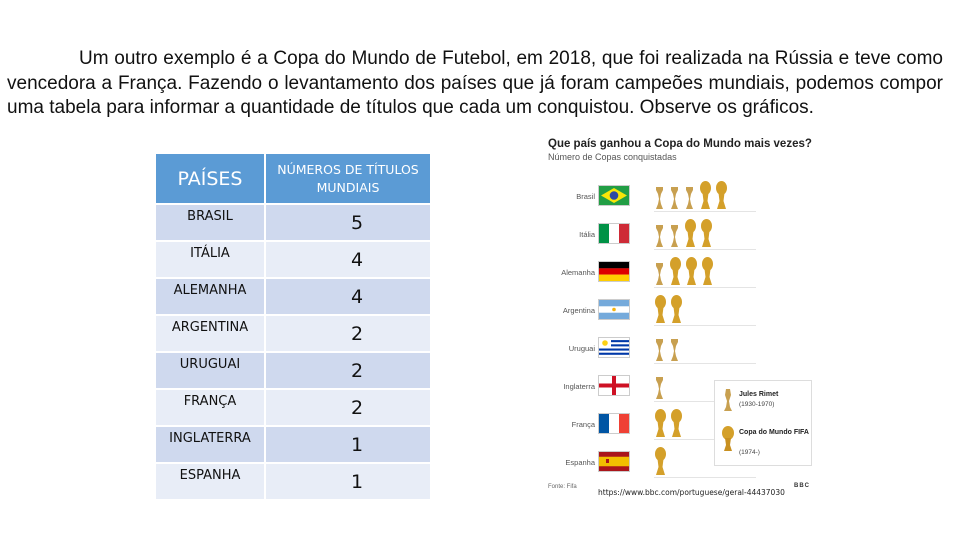  Describe the element at coordinates (581, 348) in the screenshot. I see `infographic-country-label: Uruguai` at that location.